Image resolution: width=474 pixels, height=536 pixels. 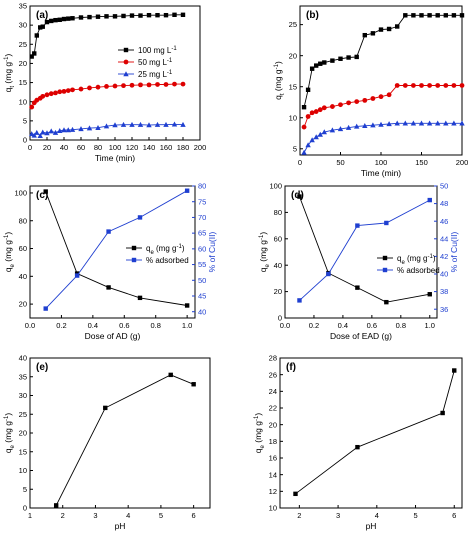 What do you see at coordinates (338, 515) in the screenshot?
I see `x-tick-label: 3` at bounding box center [338, 515].